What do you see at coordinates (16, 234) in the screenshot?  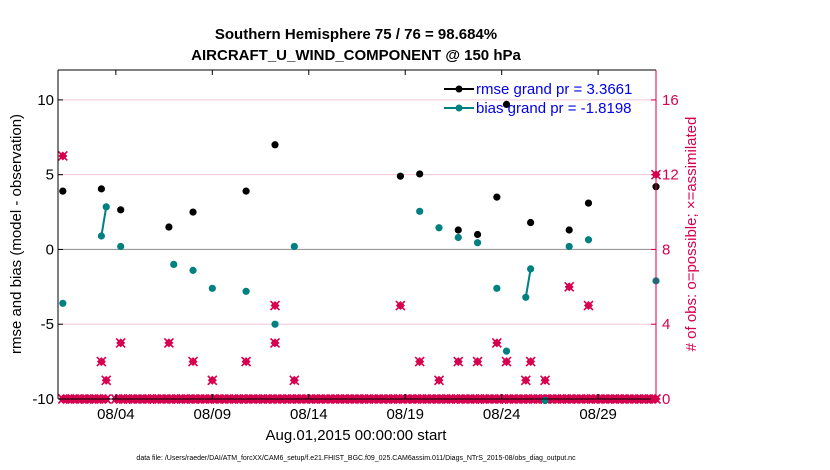 I see `y-axis-label: rmse and bias (model - observation)` at bounding box center [16, 234].